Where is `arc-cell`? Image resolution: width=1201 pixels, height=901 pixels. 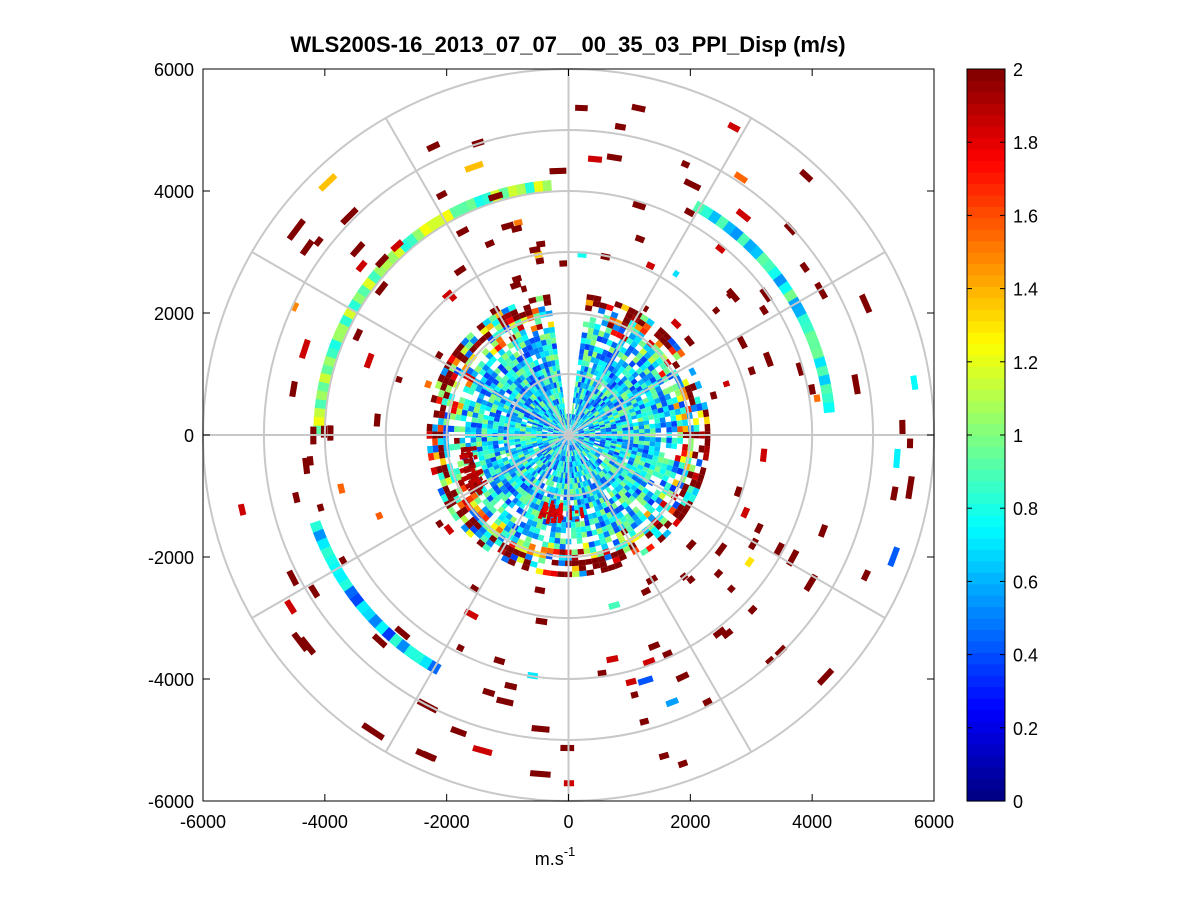
arc-cell is located at coordinates (826, 389).